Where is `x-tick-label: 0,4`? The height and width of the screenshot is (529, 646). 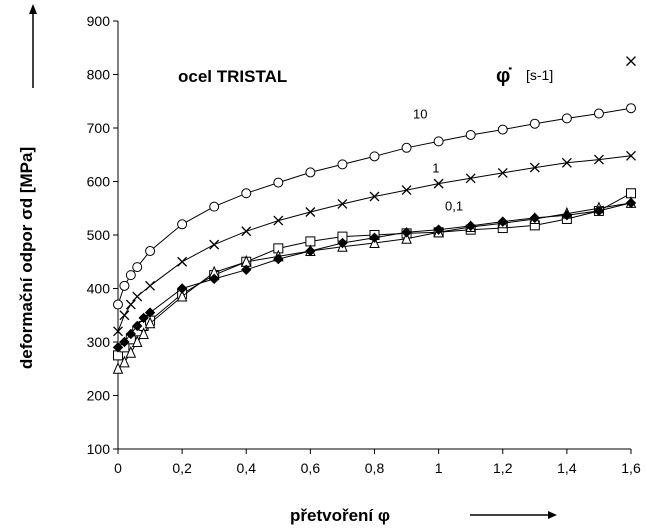 x-tick-label: 0,4 is located at coordinates (247, 468).